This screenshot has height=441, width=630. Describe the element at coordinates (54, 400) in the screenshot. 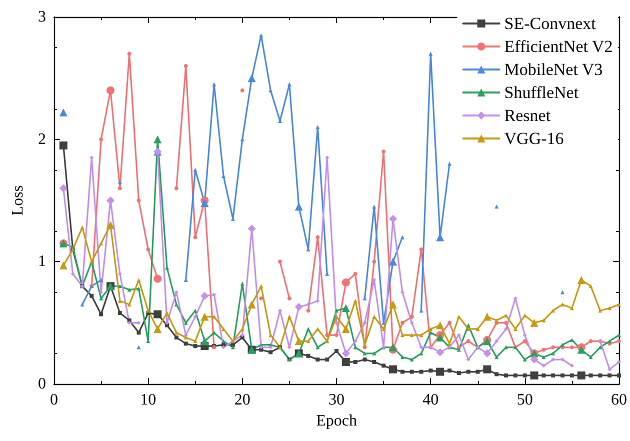

I see `x-tick-label: 0` at that location.